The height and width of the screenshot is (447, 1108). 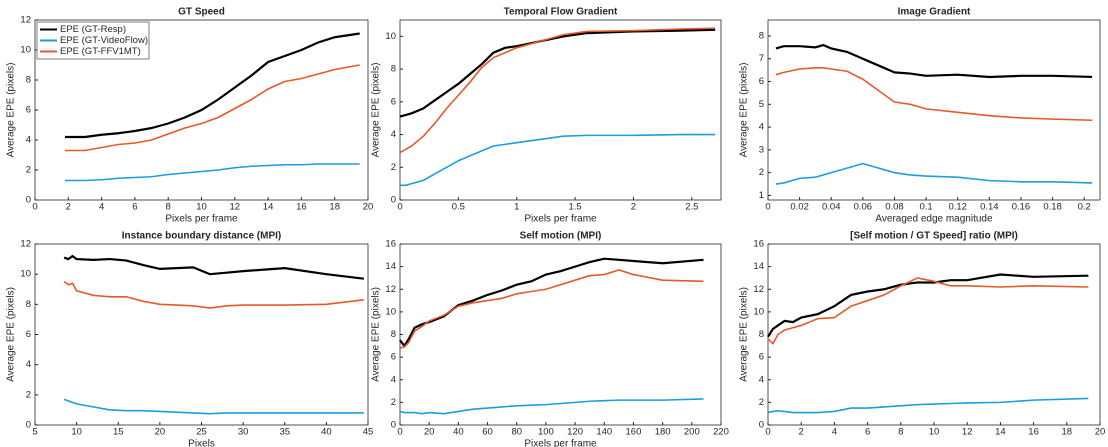 What do you see at coordinates (894, 207) in the screenshot?
I see `x-tick-label: 0.08` at bounding box center [894, 207].